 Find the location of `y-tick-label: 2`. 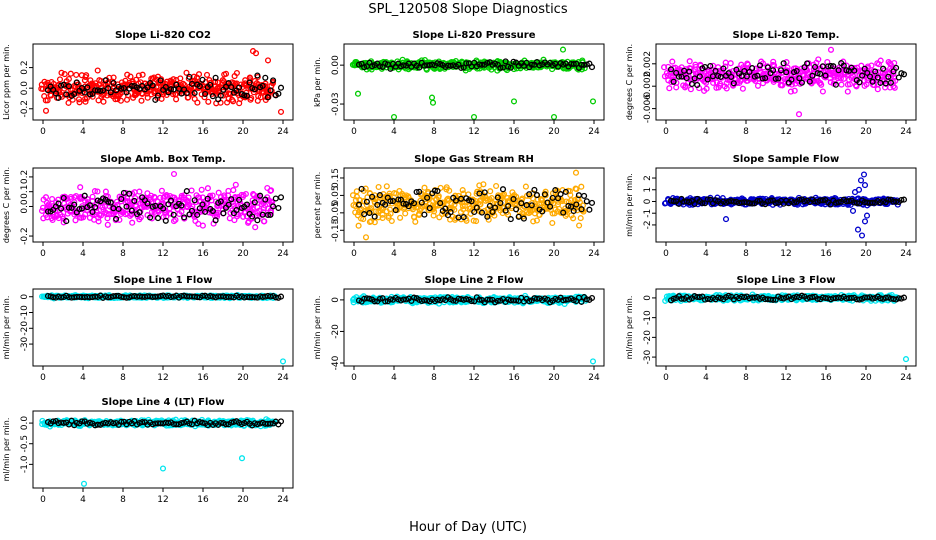

y-tick-label: 2 is located at coordinates (648, 178).